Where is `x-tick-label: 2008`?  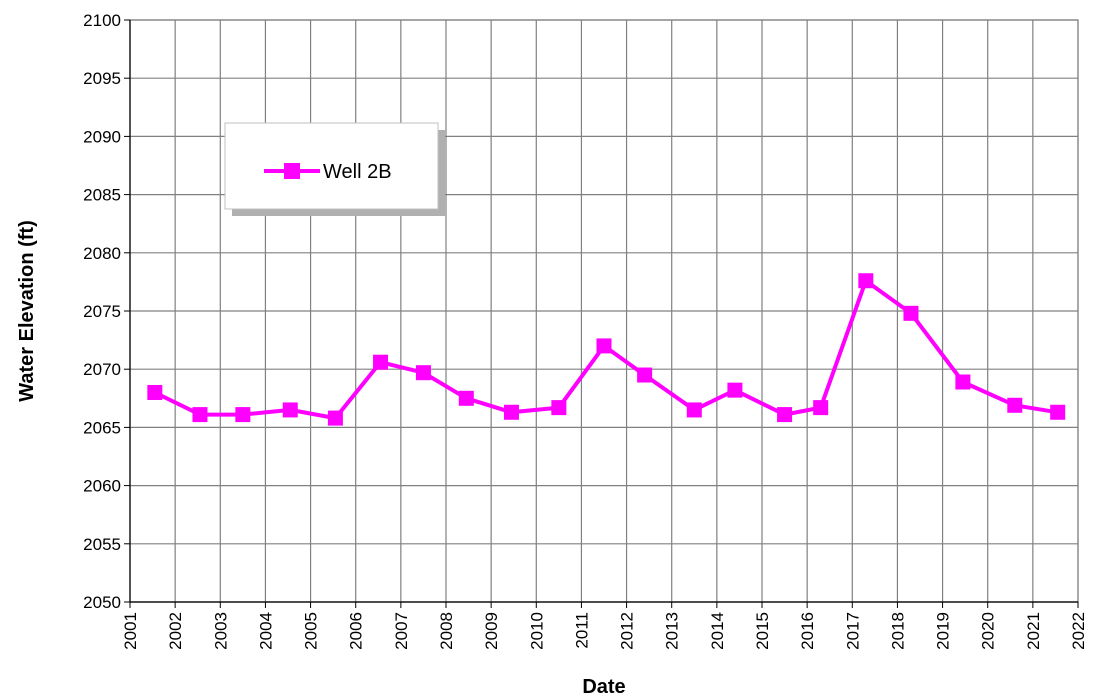 x-tick-label: 2008 is located at coordinates (446, 631).